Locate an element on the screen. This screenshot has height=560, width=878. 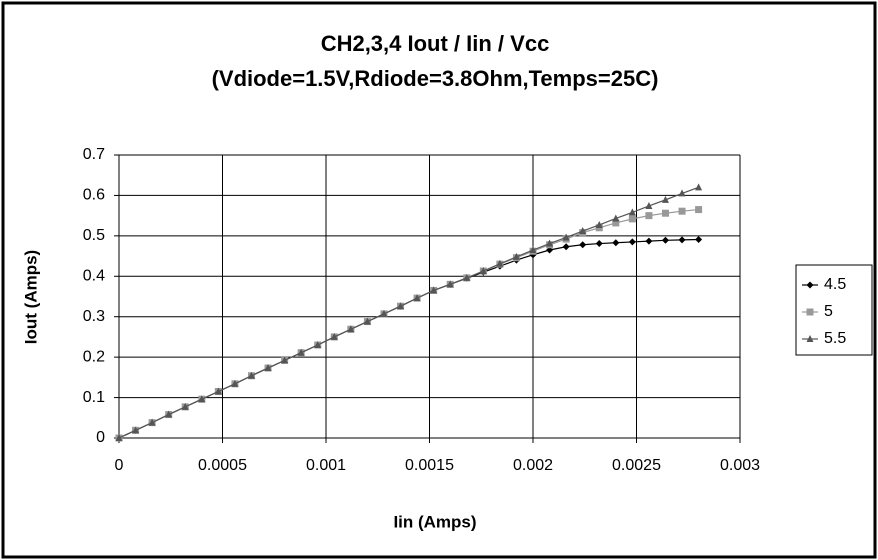
x-tick-label: 0.003 is located at coordinates (740, 465).